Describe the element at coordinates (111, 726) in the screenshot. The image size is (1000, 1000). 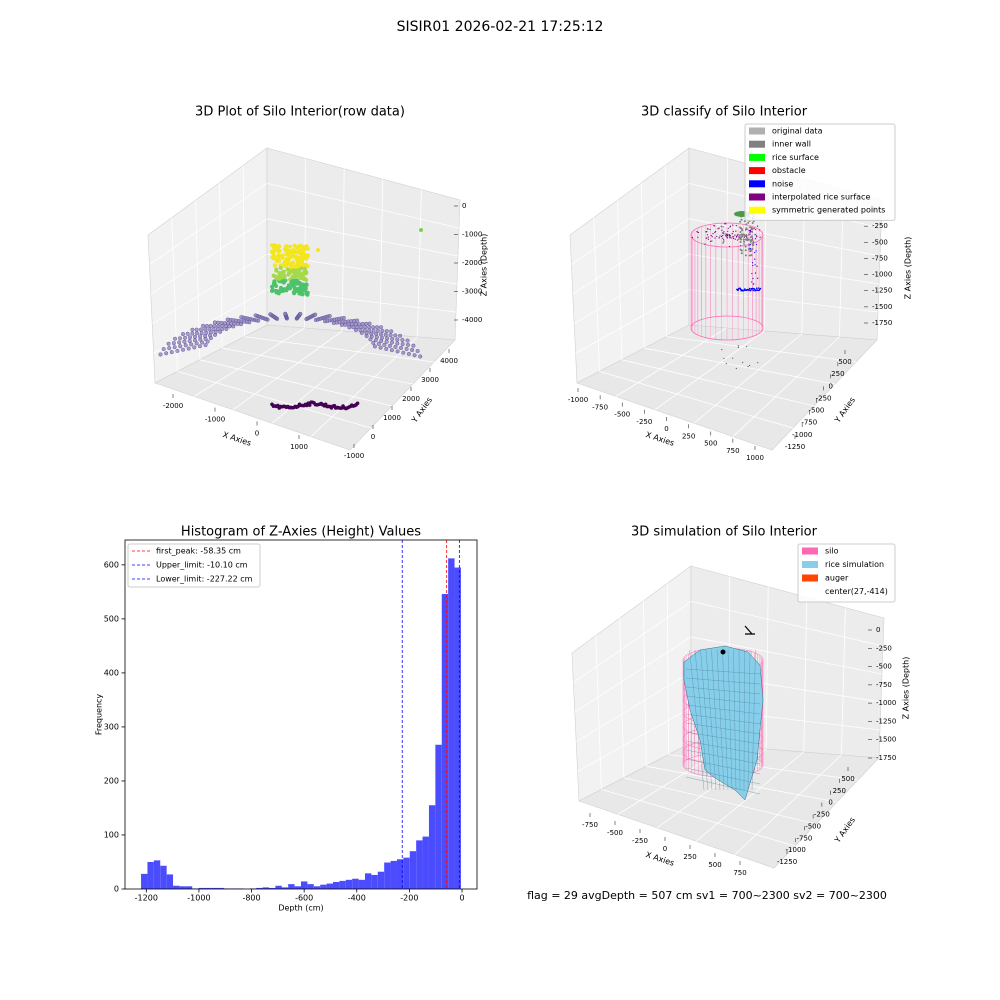
I see `y-tick-label: 300` at that location.